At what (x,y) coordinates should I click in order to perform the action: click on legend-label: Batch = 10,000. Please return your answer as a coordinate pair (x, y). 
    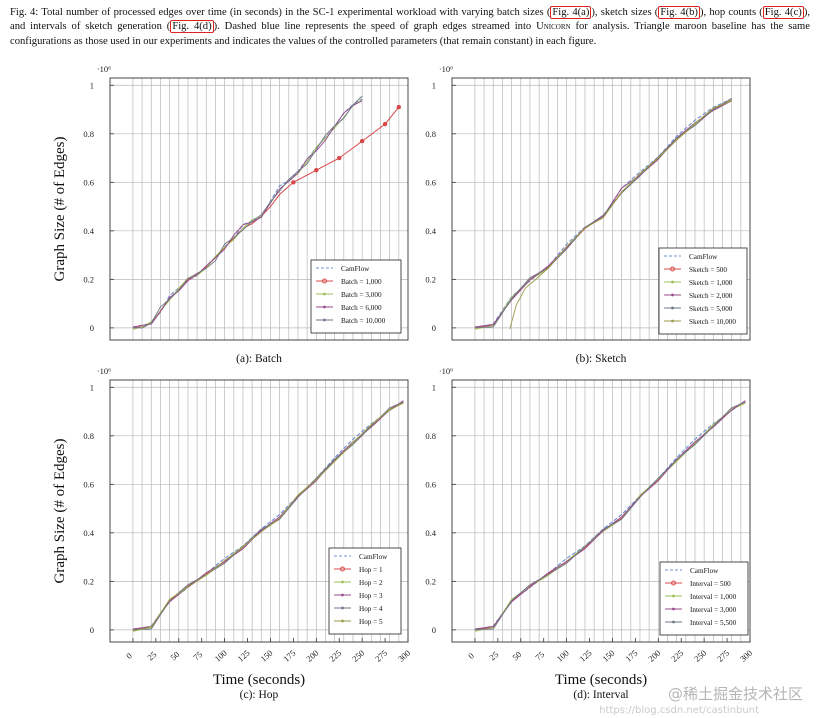
    Looking at the image, I should click on (363, 321).